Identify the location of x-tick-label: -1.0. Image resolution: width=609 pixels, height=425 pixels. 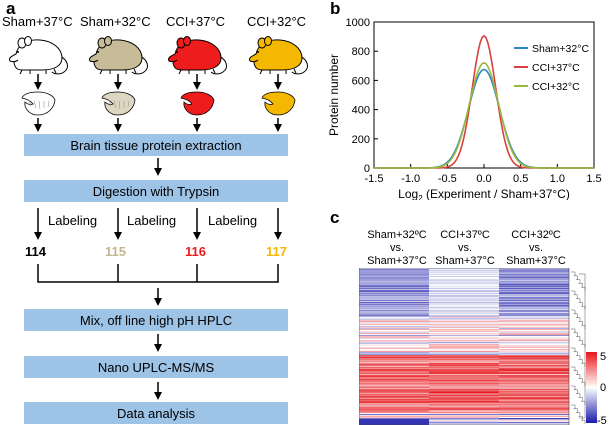
(410, 179).